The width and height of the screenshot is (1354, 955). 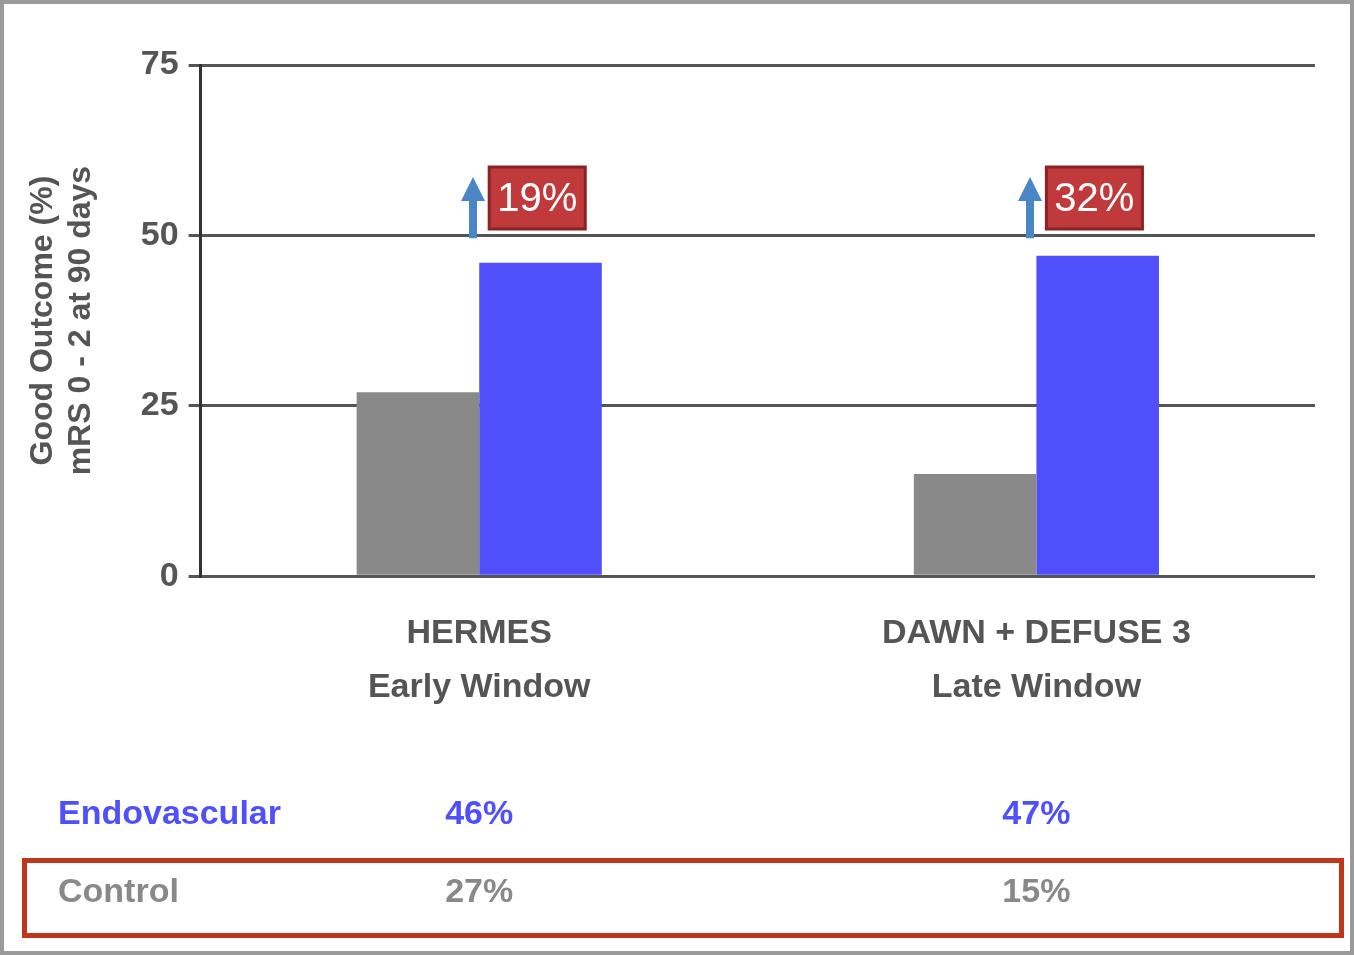 What do you see at coordinates (1094, 196) in the screenshot?
I see `annotation: 32%` at bounding box center [1094, 196].